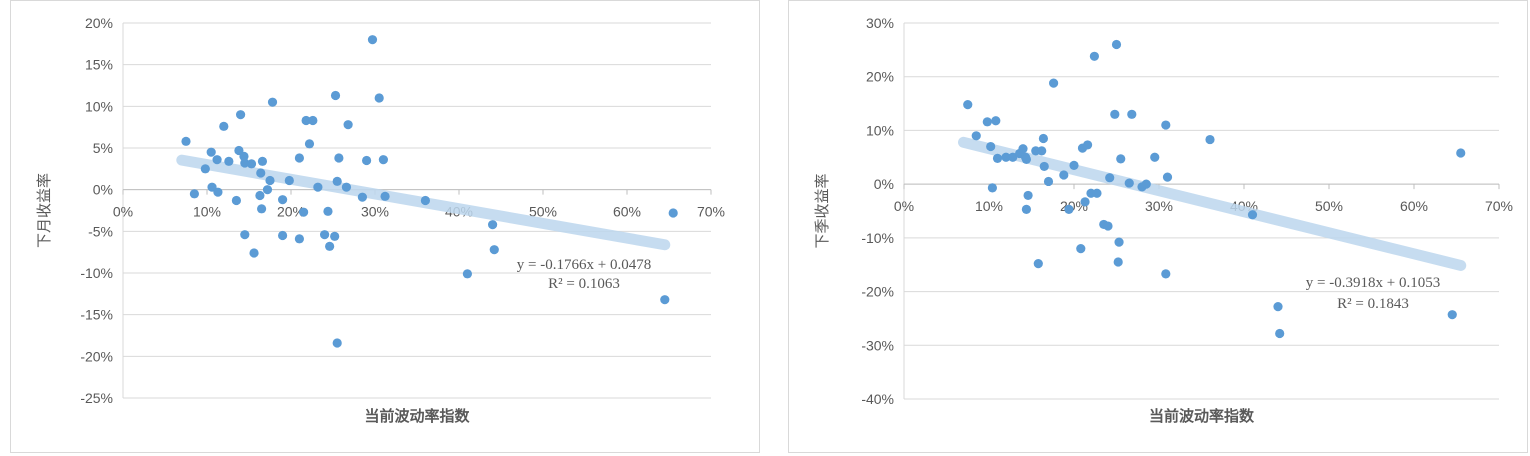  I want to click on y-tick-label: -5%, so click(100, 231).